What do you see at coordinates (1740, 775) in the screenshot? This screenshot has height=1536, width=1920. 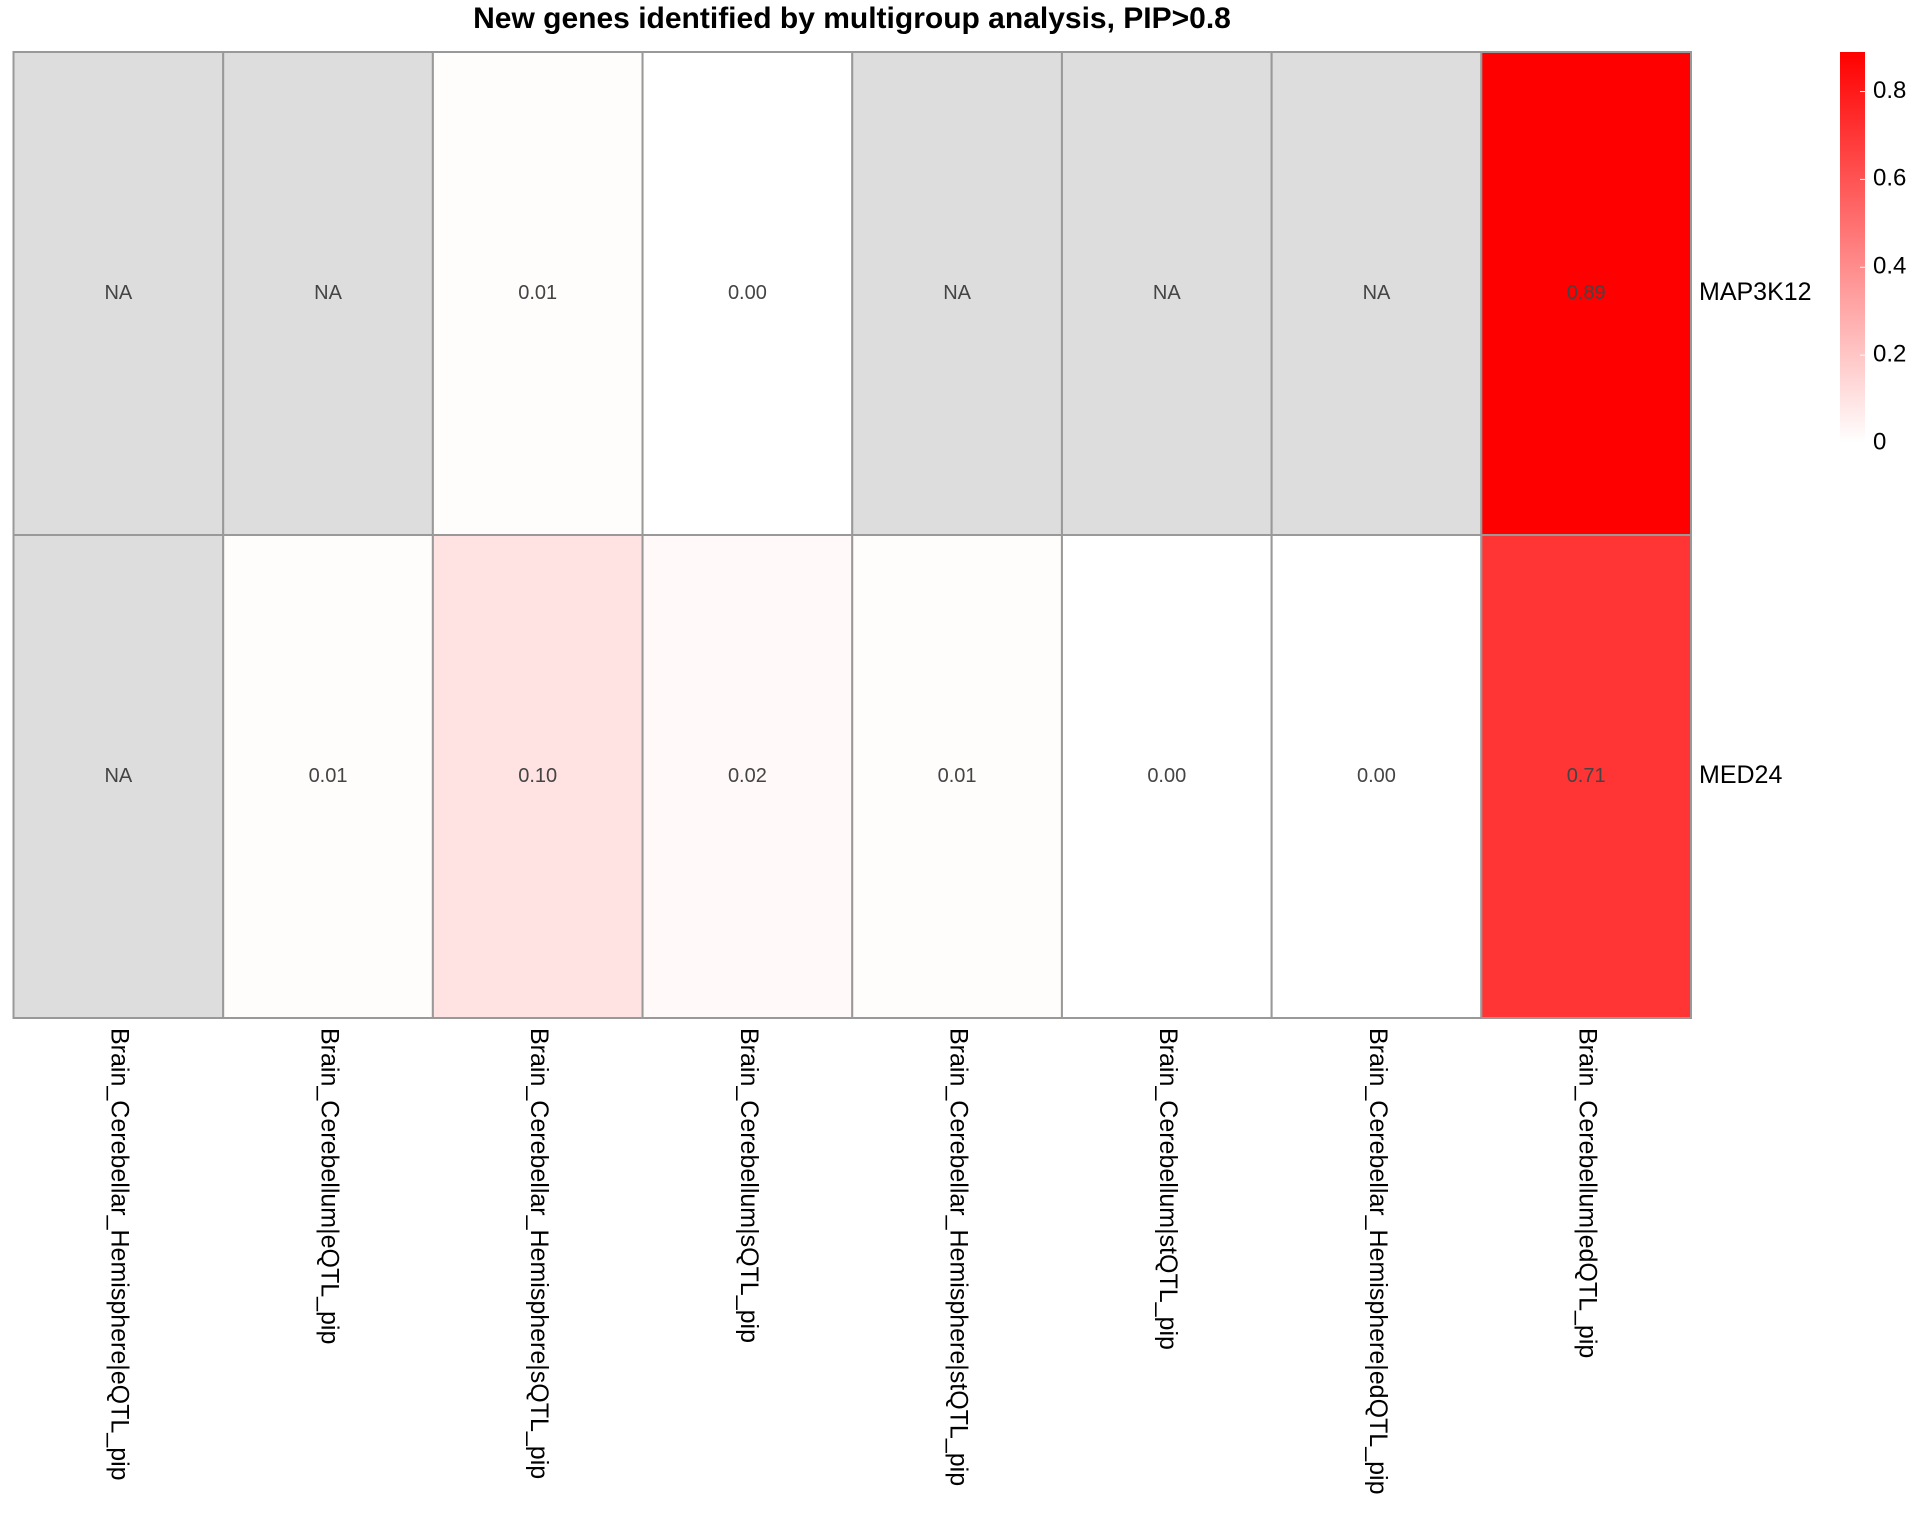 I see `row-label: MED24` at bounding box center [1740, 775].